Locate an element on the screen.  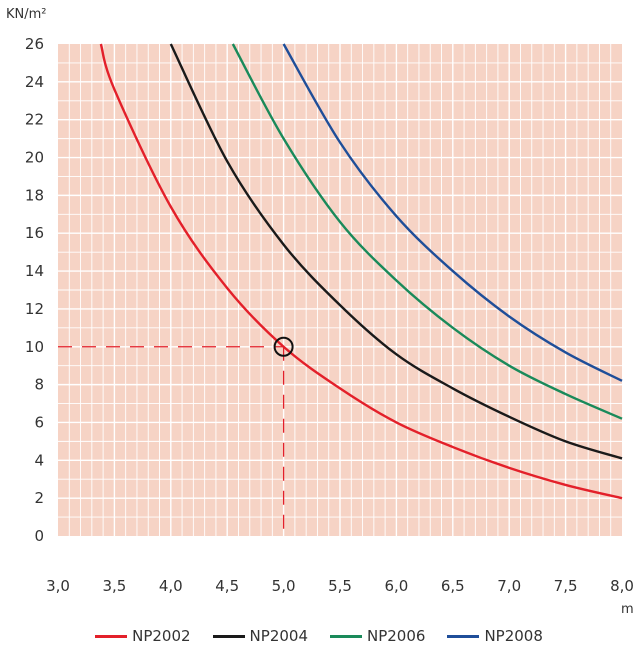
x-tick-label: 5,5 is located at coordinates (340, 586).